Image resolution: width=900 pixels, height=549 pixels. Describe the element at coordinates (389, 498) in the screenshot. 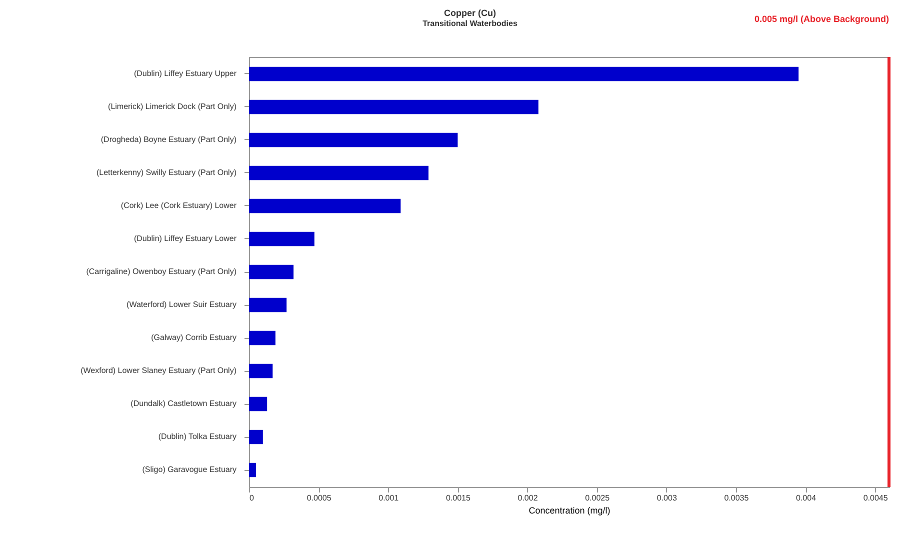

I see `x-tick-label: 0.001` at that location.